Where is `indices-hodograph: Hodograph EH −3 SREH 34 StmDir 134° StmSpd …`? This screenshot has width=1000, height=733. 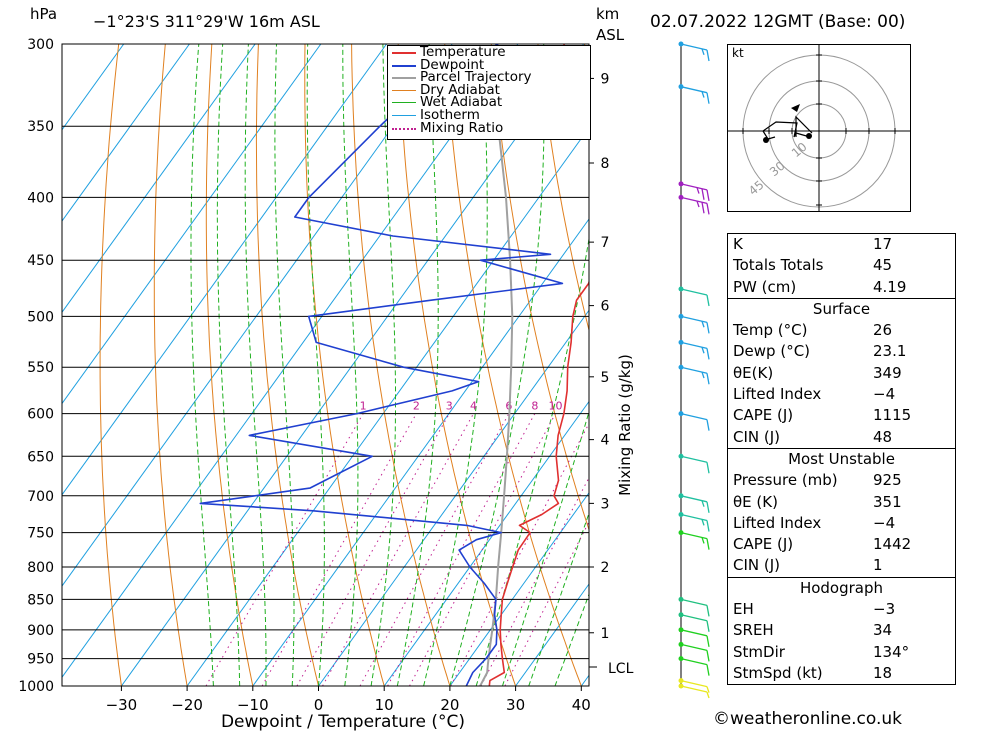
indices-hodograph: Hodograph EH −3 SREH 34 StmDir 134° StmSpd … is located at coordinates (841, 631).